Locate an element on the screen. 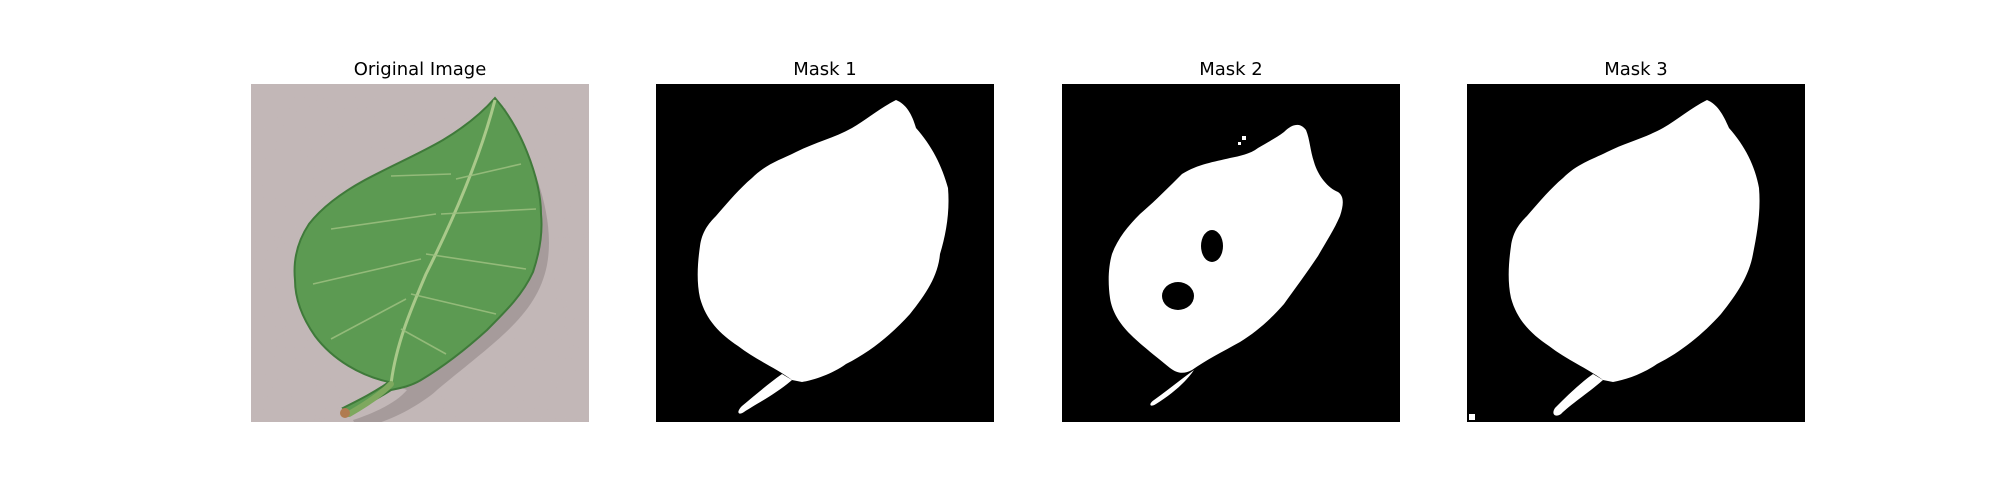  mask-1-image is located at coordinates (825, 253).